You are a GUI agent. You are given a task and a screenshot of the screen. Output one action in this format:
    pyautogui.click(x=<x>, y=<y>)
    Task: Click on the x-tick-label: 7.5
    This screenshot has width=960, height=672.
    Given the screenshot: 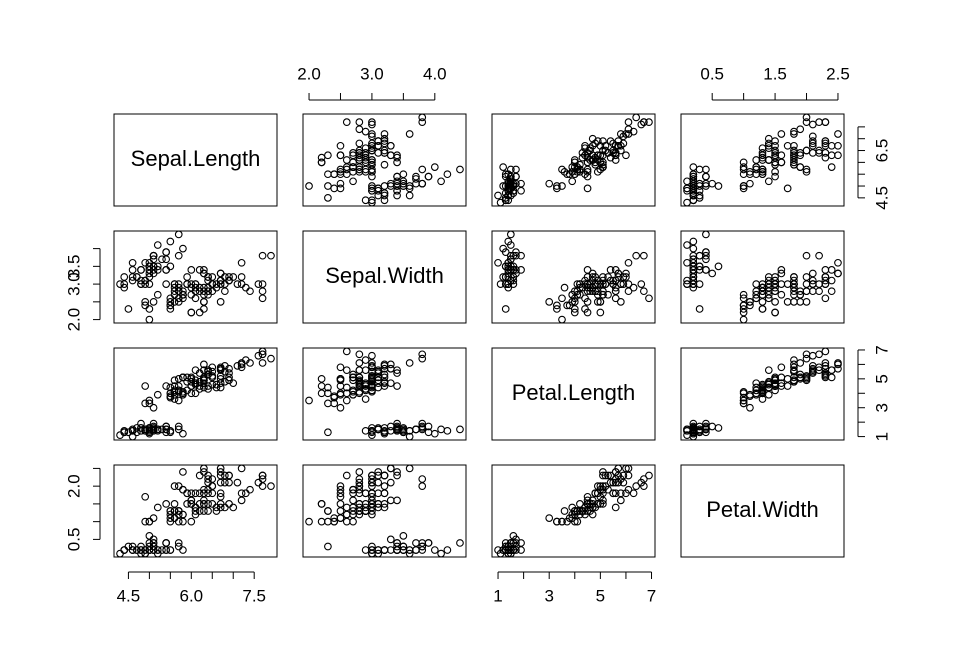 What is the action you would take?
    pyautogui.click(x=254, y=595)
    